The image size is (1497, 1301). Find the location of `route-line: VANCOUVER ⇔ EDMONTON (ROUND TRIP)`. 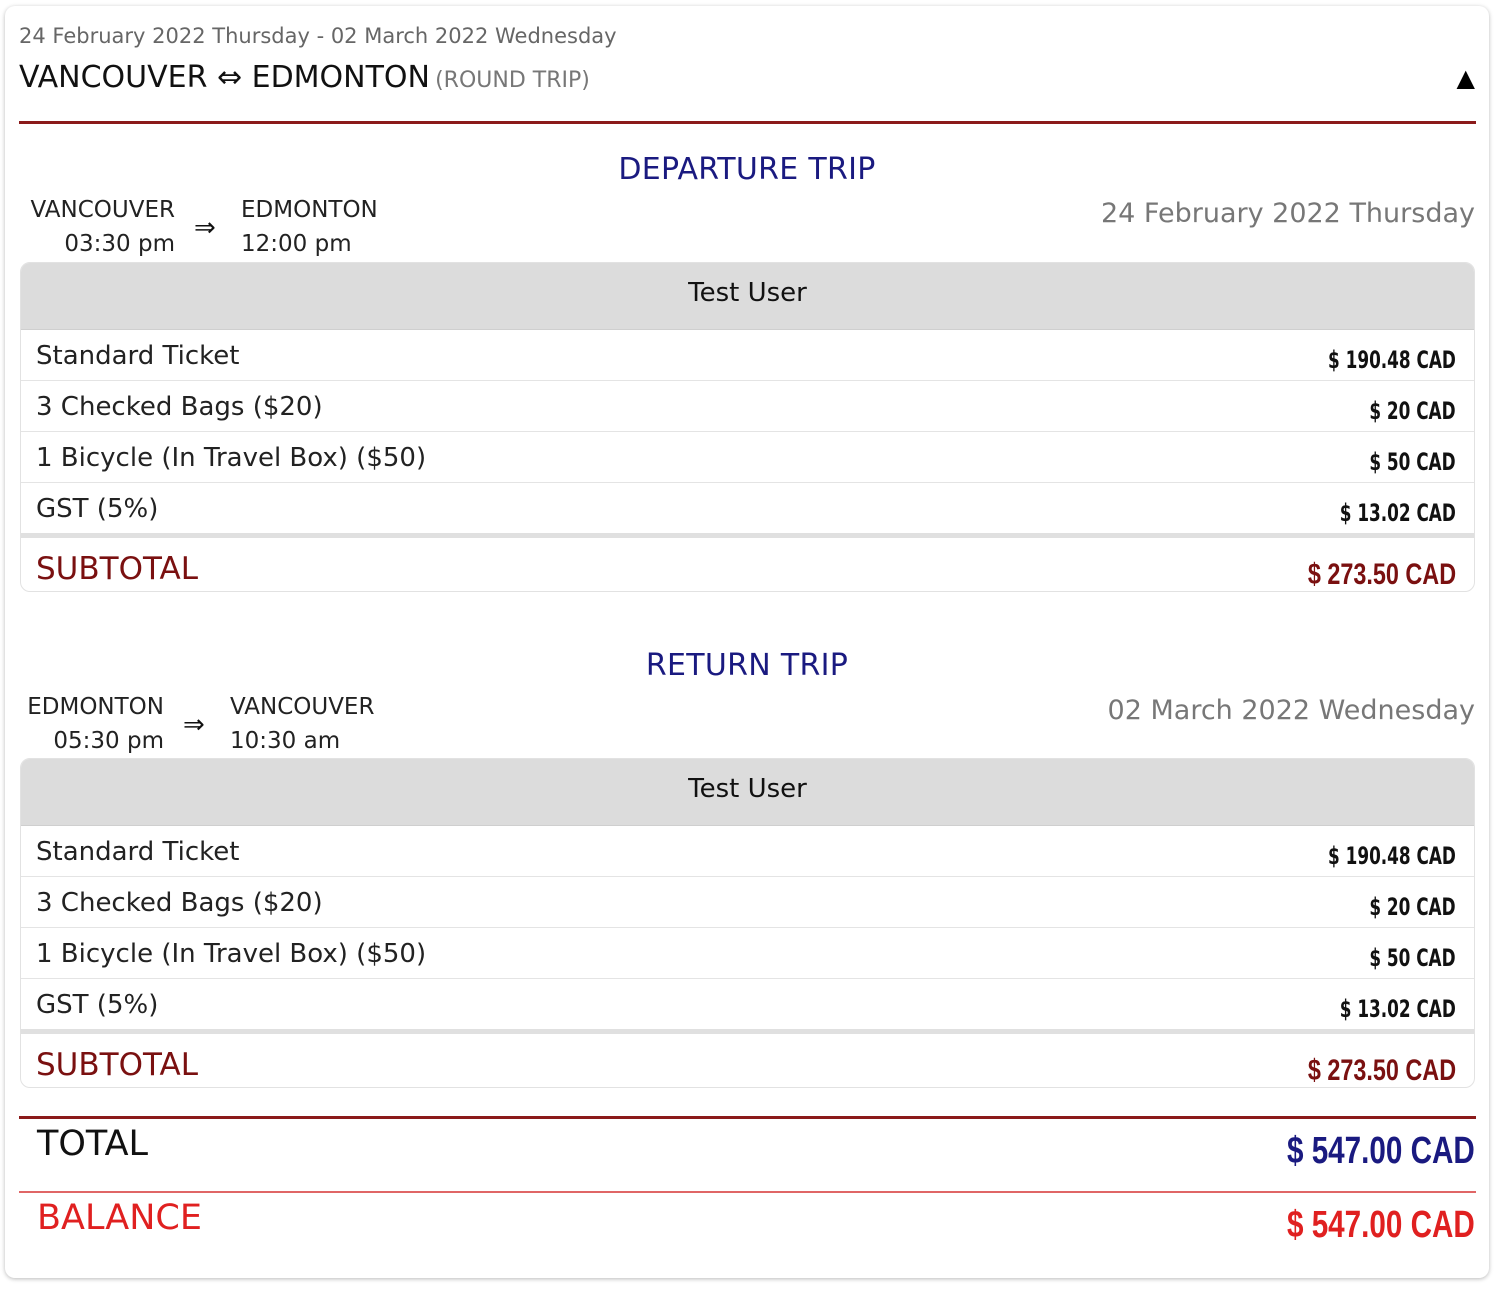

route-line: VANCOUVER ⇔ EDMONTON (ROUND TRIP) is located at coordinates (304, 77).